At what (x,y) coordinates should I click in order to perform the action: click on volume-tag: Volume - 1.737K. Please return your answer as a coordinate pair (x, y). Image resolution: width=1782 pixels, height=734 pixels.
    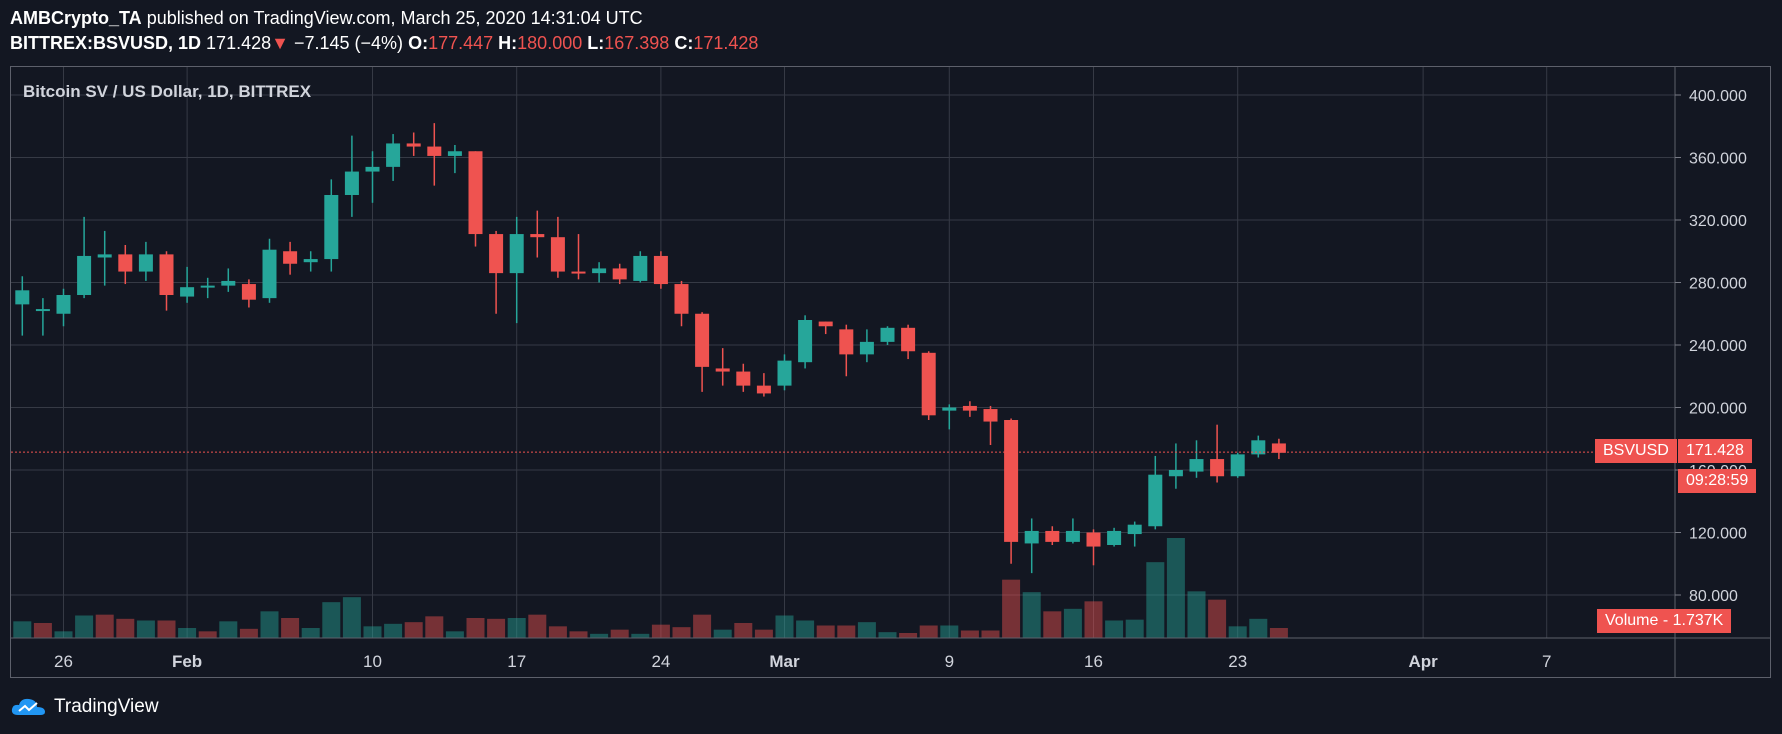
    Looking at the image, I should click on (1664, 621).